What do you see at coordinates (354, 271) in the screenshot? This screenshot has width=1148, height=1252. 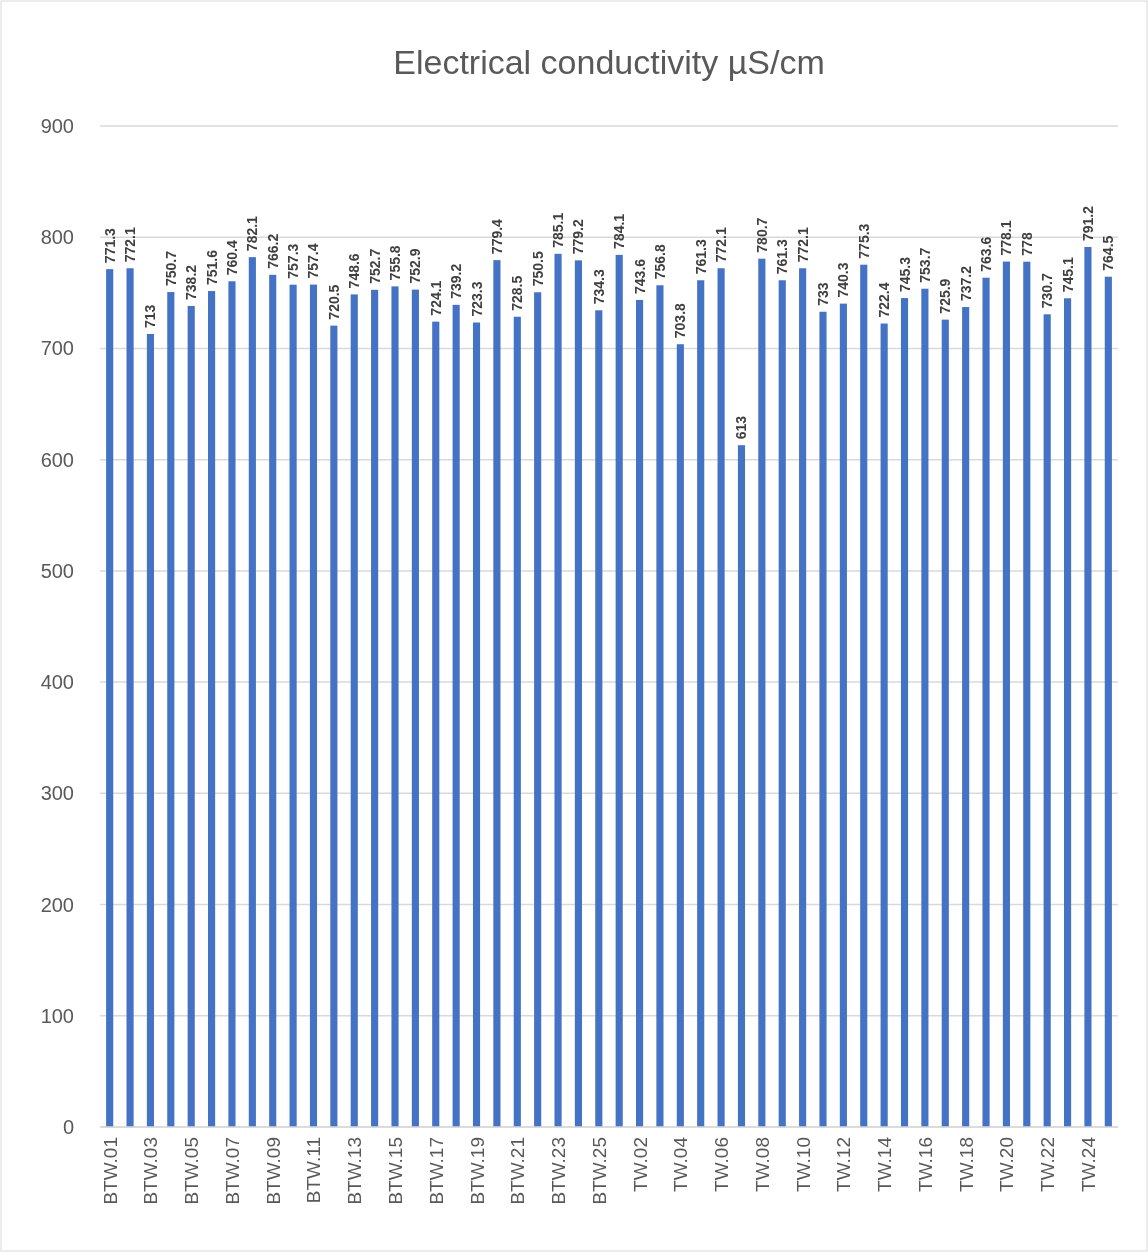 I see `data-label: 748.6` at bounding box center [354, 271].